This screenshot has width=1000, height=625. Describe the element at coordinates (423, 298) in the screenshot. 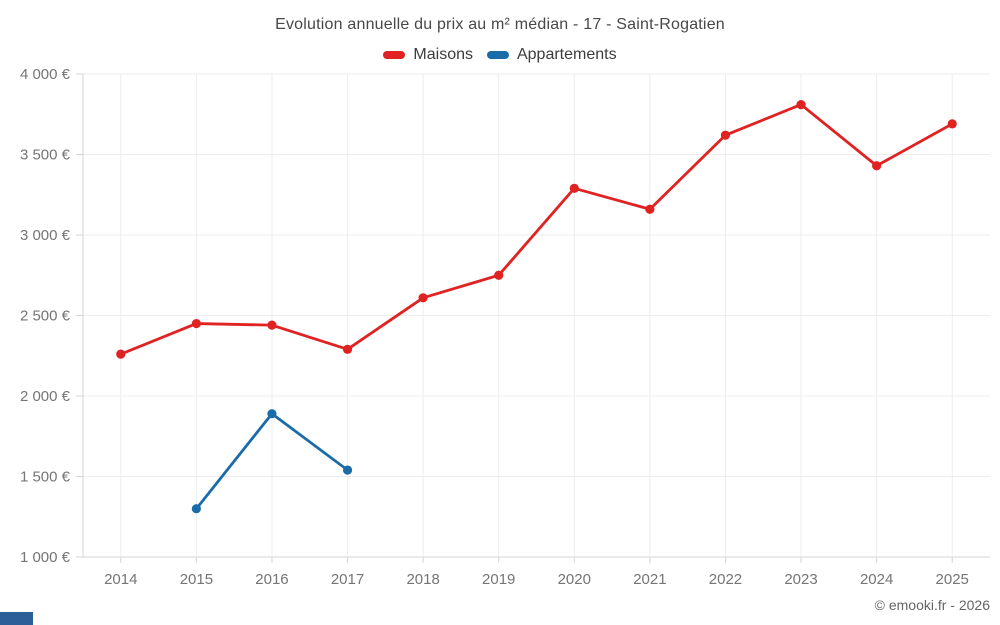

I see `data-point-maisons-2018` at that location.